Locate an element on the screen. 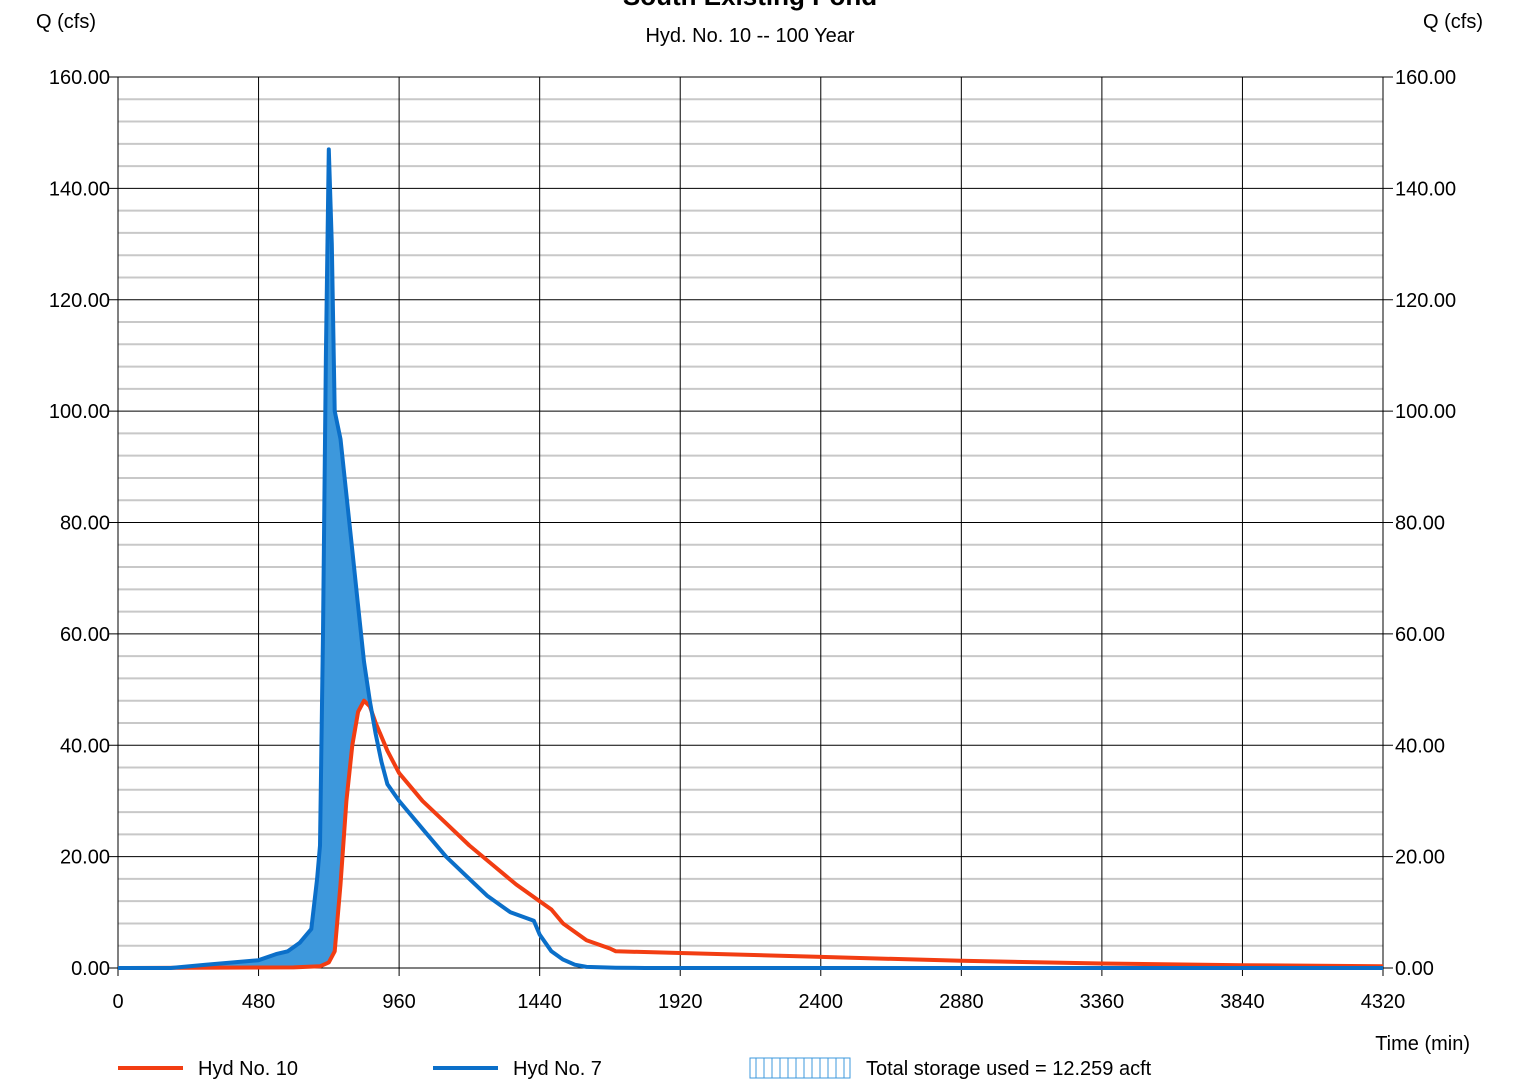 The height and width of the screenshot is (1080, 1513). legend-label: Hyd No. 7 is located at coordinates (557, 1069).